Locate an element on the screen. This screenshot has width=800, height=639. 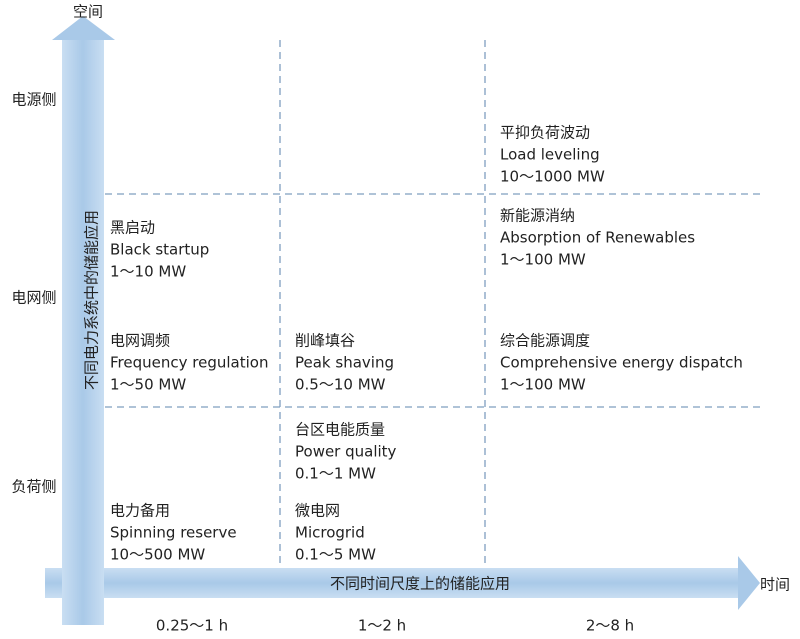
row-label: 电源侧 is located at coordinates (33, 100).